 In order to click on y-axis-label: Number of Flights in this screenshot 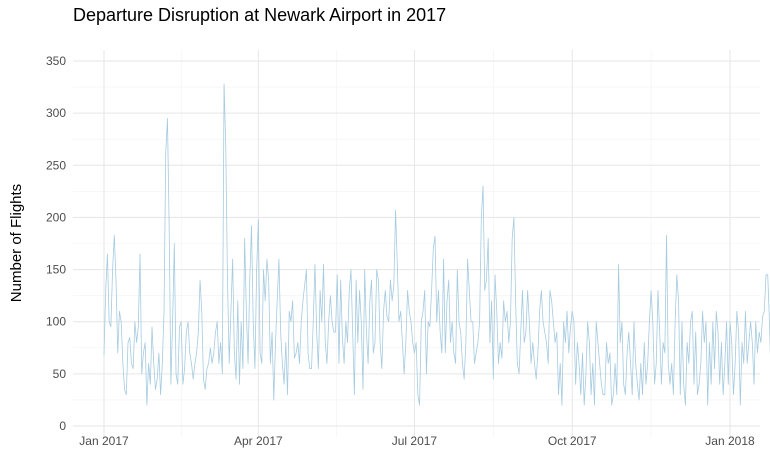, I will do `click(16, 243)`.